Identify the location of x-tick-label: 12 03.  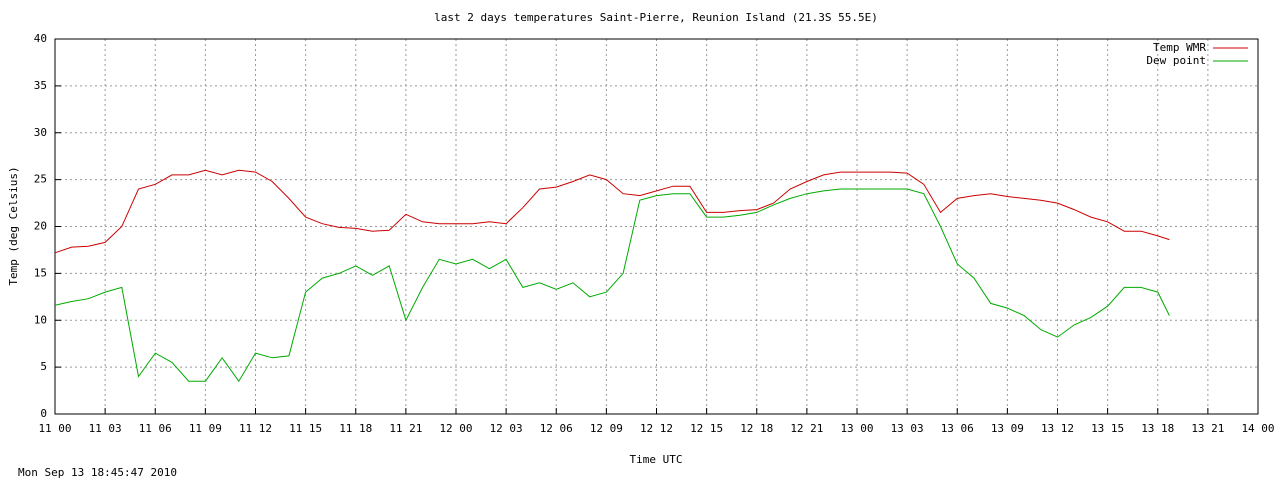
(506, 428).